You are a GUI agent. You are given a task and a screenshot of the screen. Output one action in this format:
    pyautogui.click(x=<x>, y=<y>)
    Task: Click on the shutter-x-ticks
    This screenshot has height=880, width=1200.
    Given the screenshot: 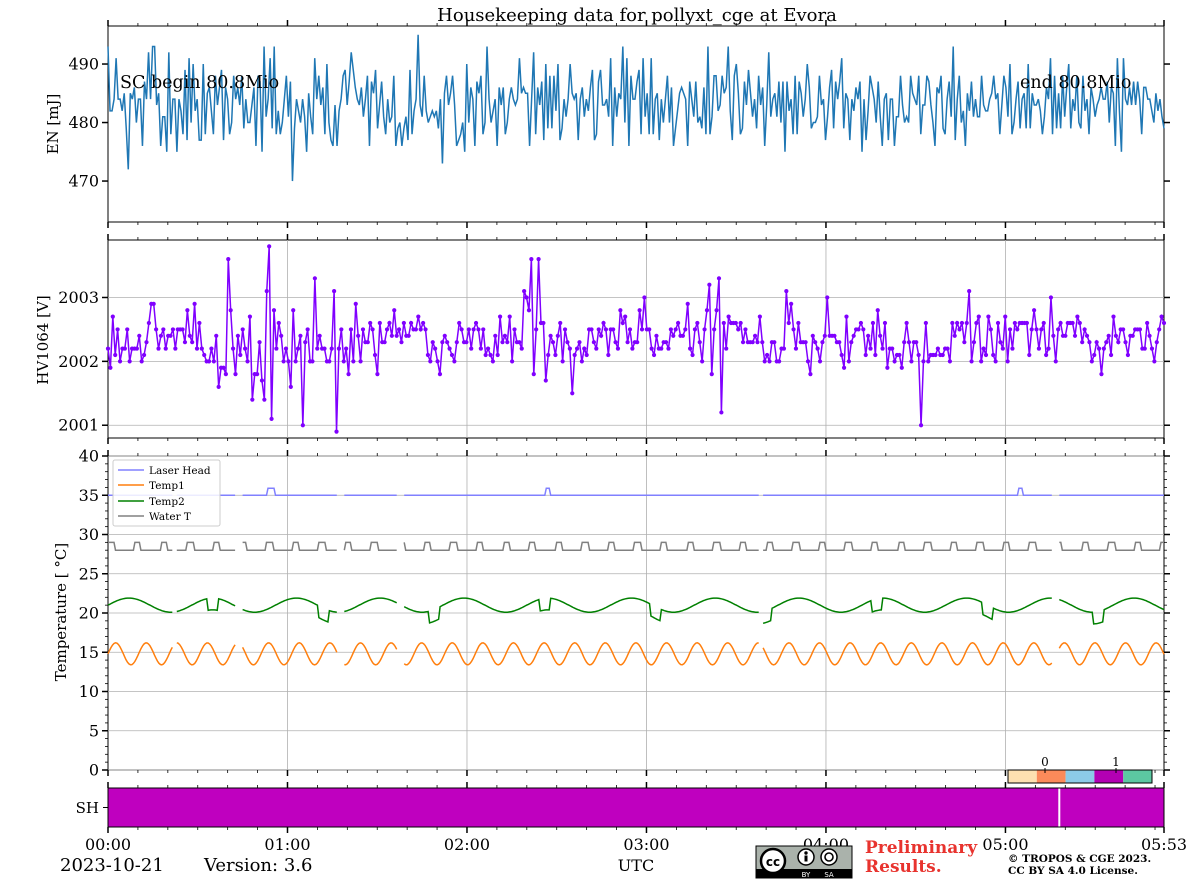 What is the action you would take?
    pyautogui.click(x=636, y=807)
    